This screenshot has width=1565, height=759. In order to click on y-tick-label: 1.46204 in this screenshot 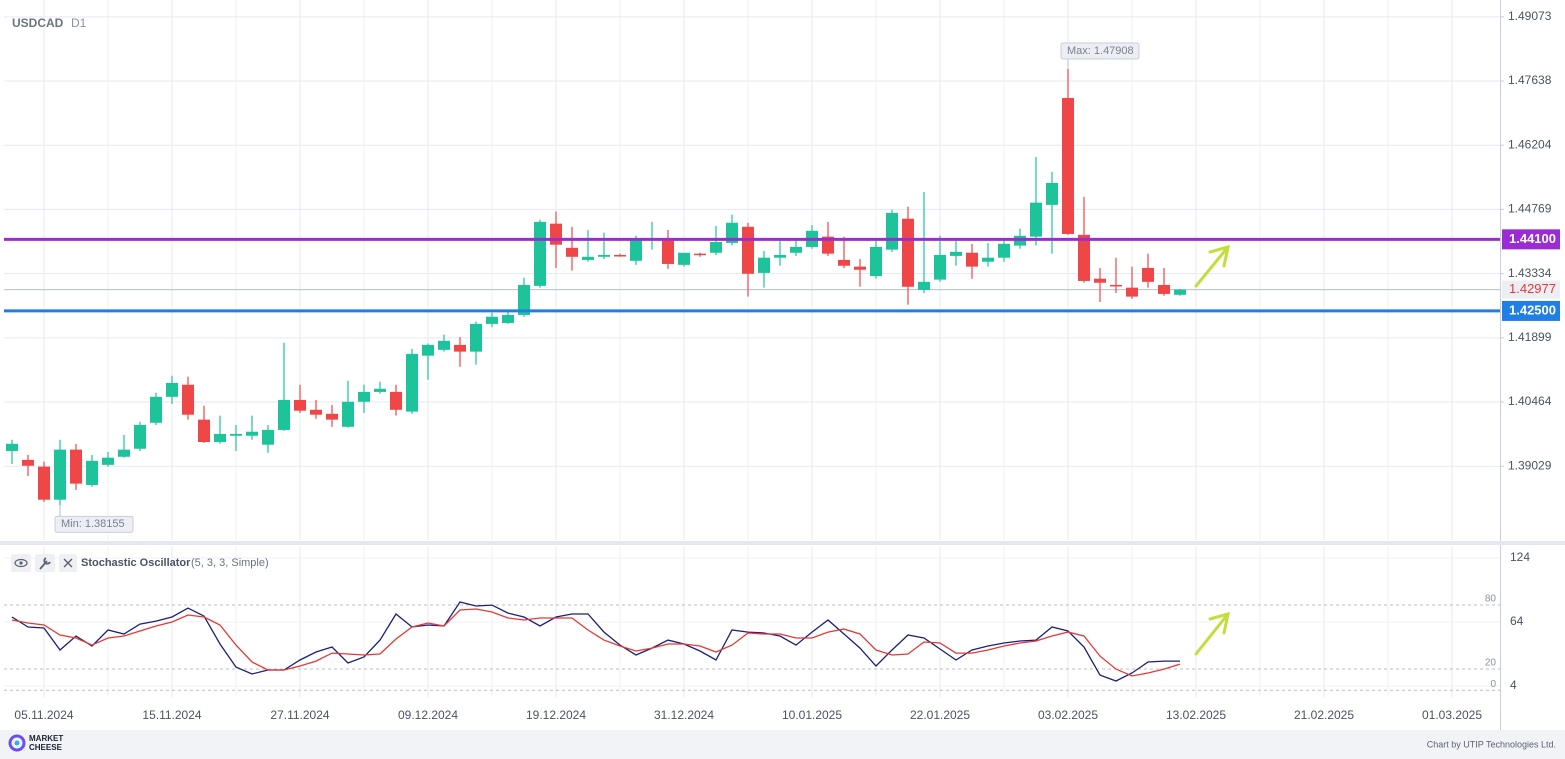, I will do `click(1530, 144)`.